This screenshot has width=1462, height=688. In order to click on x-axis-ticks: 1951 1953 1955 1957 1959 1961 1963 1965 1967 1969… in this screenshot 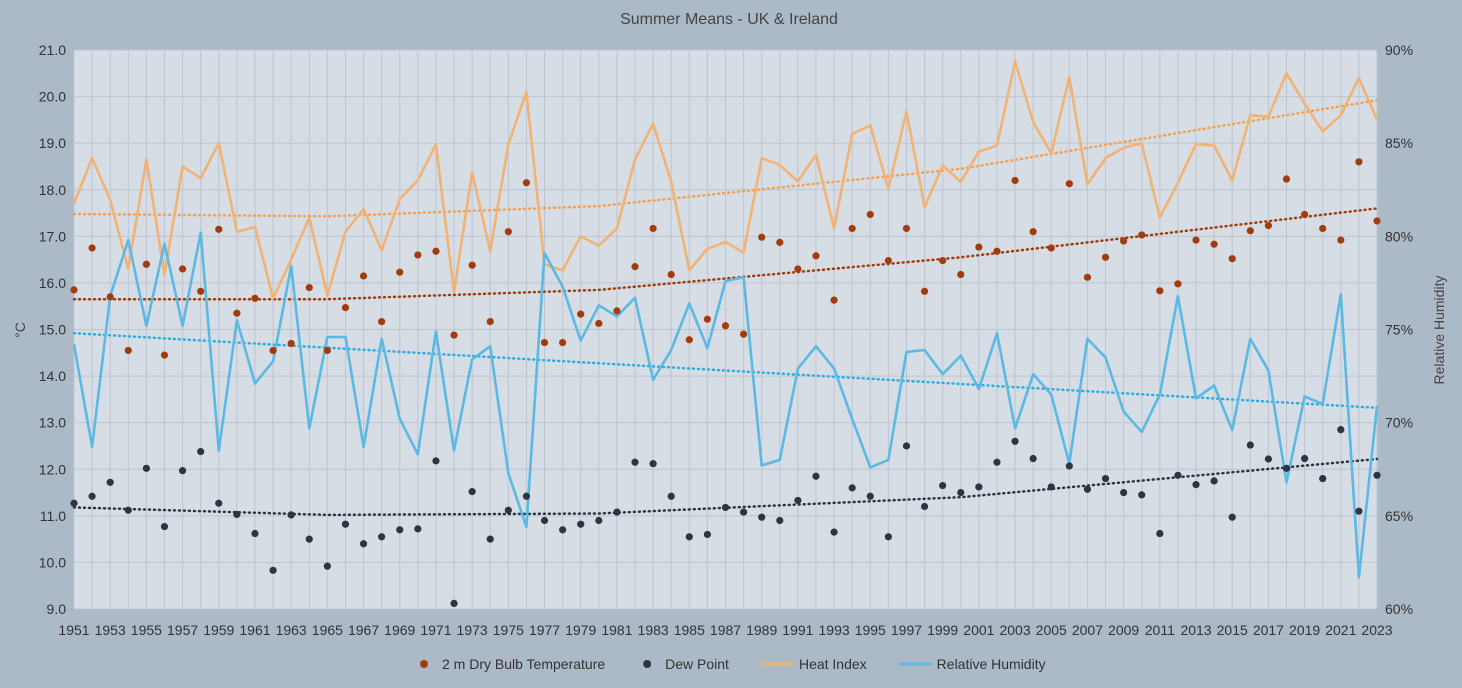, I will do `click(725, 630)`.